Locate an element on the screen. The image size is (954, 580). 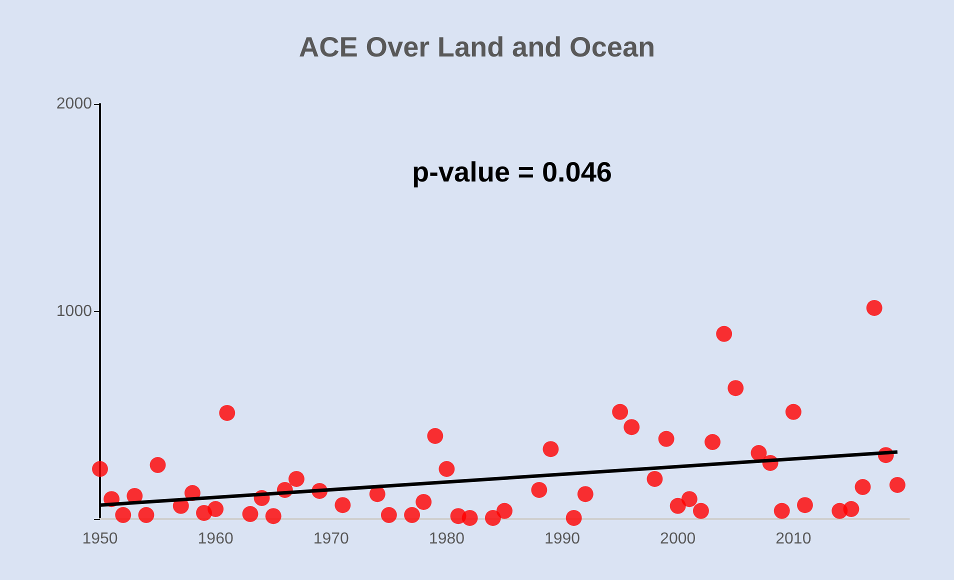
x-tick-label: 1990 is located at coordinates (562, 539).